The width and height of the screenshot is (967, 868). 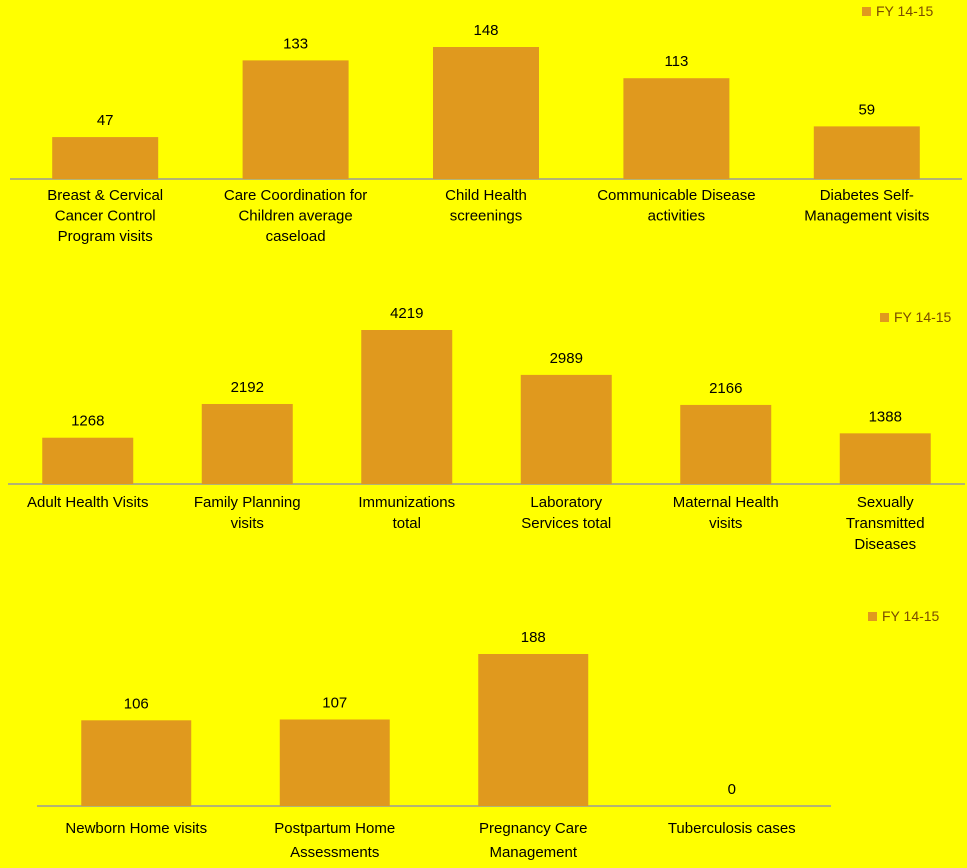 What do you see at coordinates (867, 195) in the screenshot?
I see `category-label-line: Diabetes Self-` at bounding box center [867, 195].